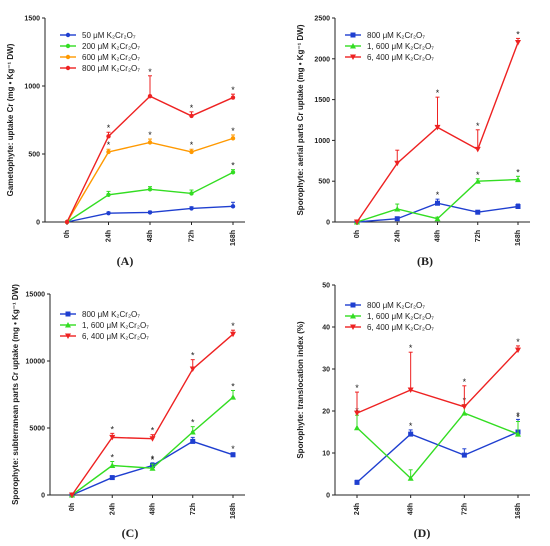 This screenshot has height=546, width=550. I want to click on y-tick-label: 50, so click(326, 286).